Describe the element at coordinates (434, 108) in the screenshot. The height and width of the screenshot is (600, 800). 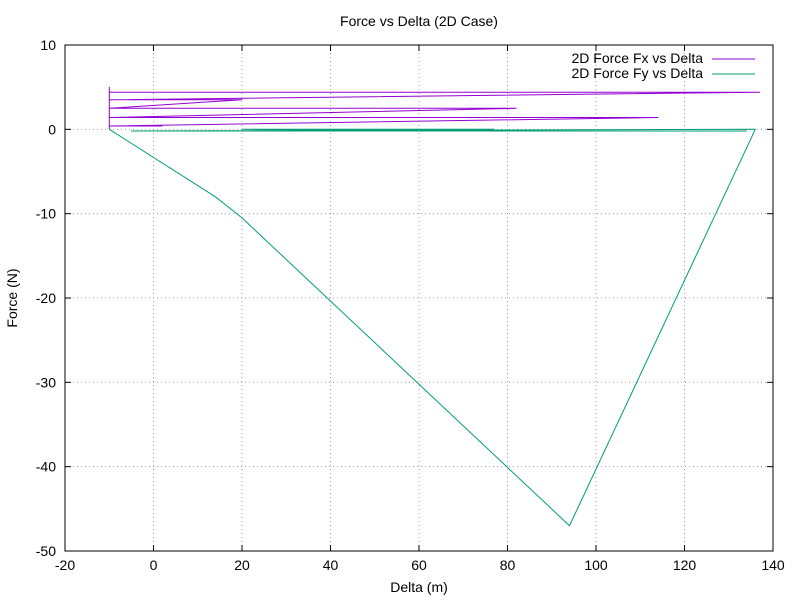
I see `series-line-fx` at that location.